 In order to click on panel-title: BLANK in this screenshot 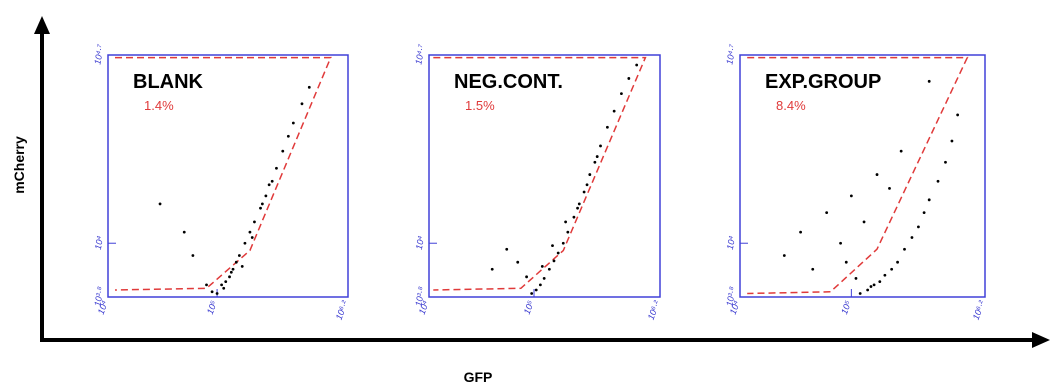, I will do `click(168, 82)`.